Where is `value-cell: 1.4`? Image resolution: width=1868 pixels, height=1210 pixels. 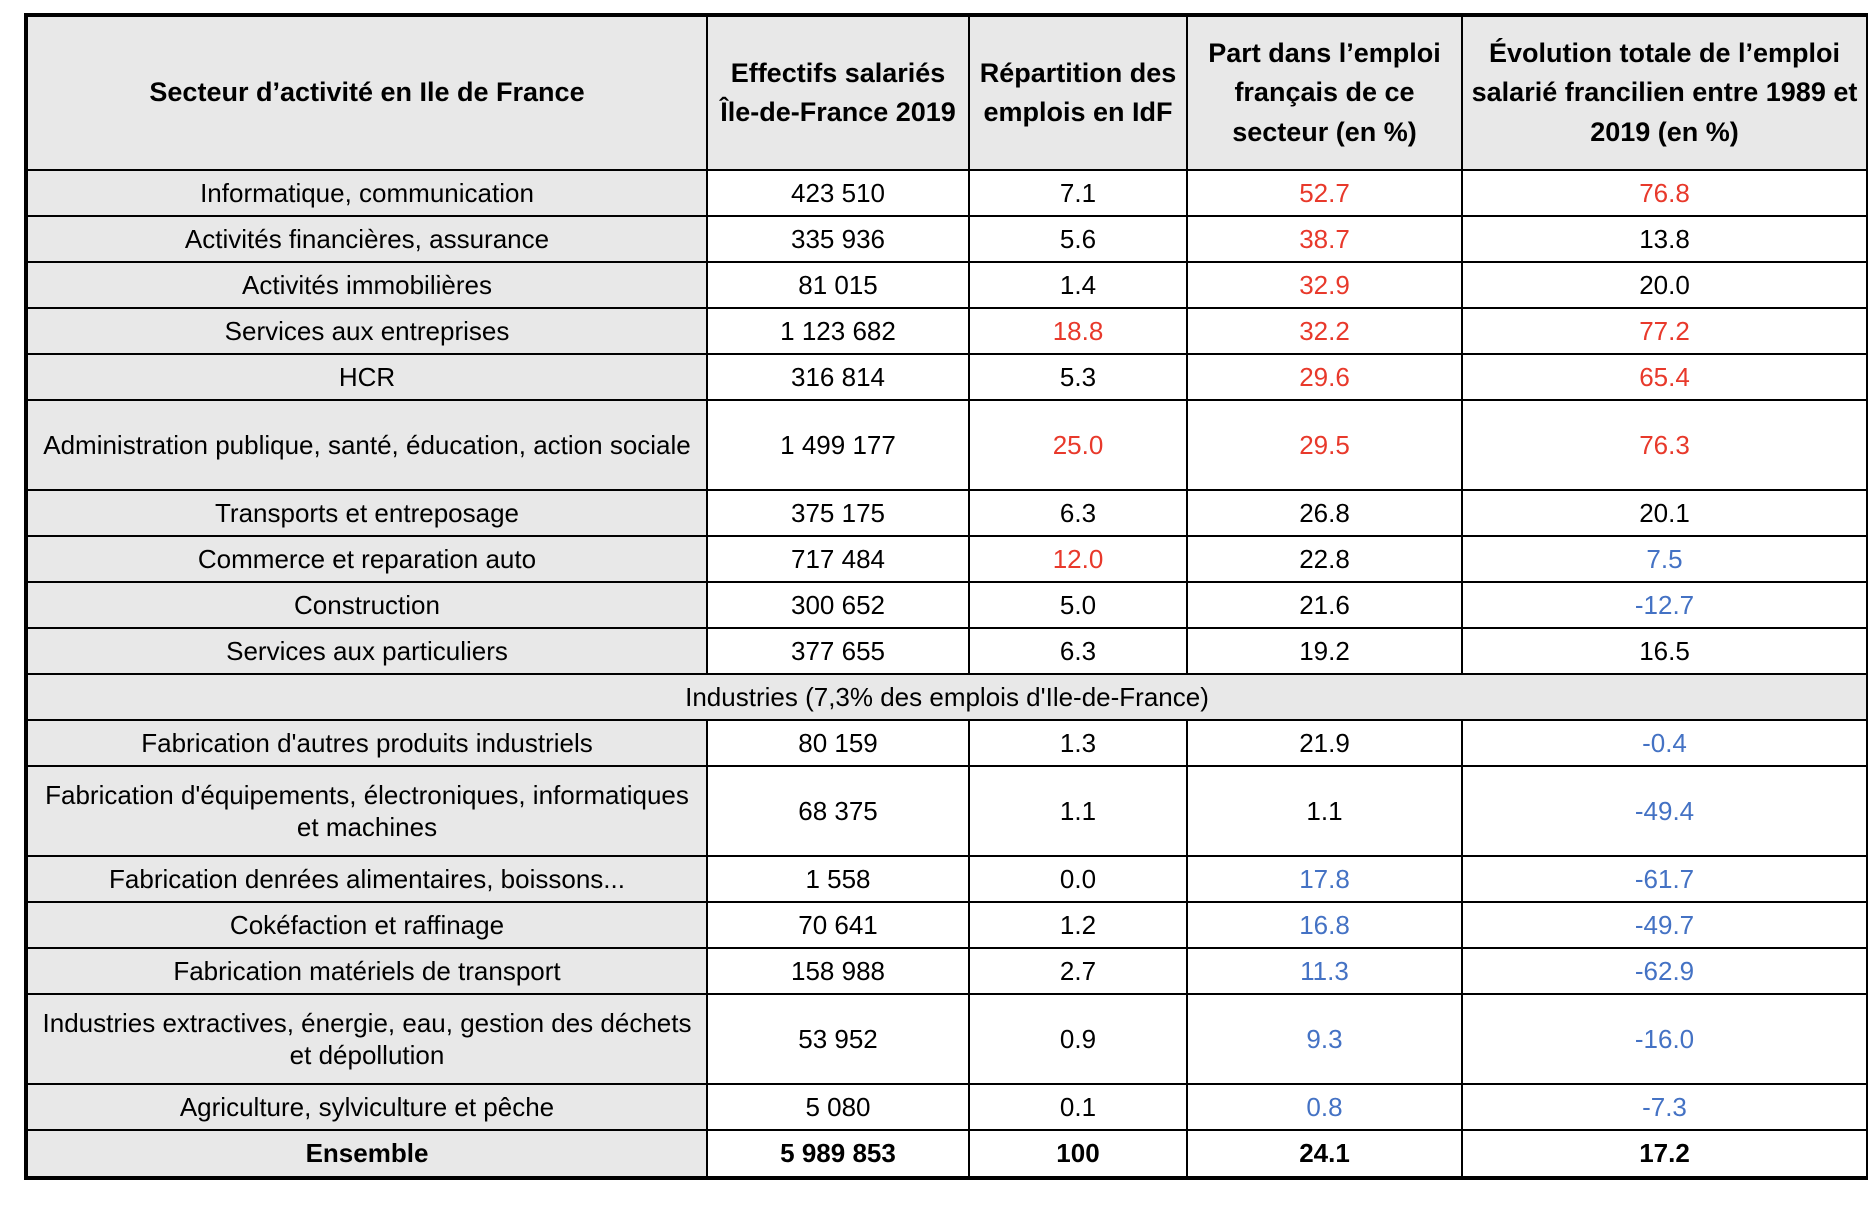
value-cell: 1.4 is located at coordinates (1078, 285).